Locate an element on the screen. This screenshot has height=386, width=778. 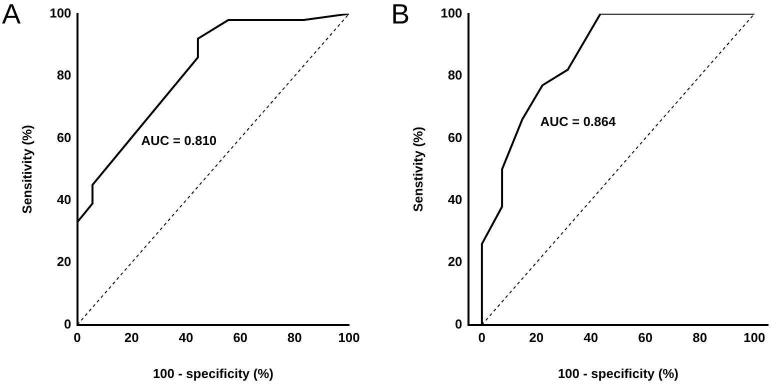
chart-title: B is located at coordinates (400, 15).